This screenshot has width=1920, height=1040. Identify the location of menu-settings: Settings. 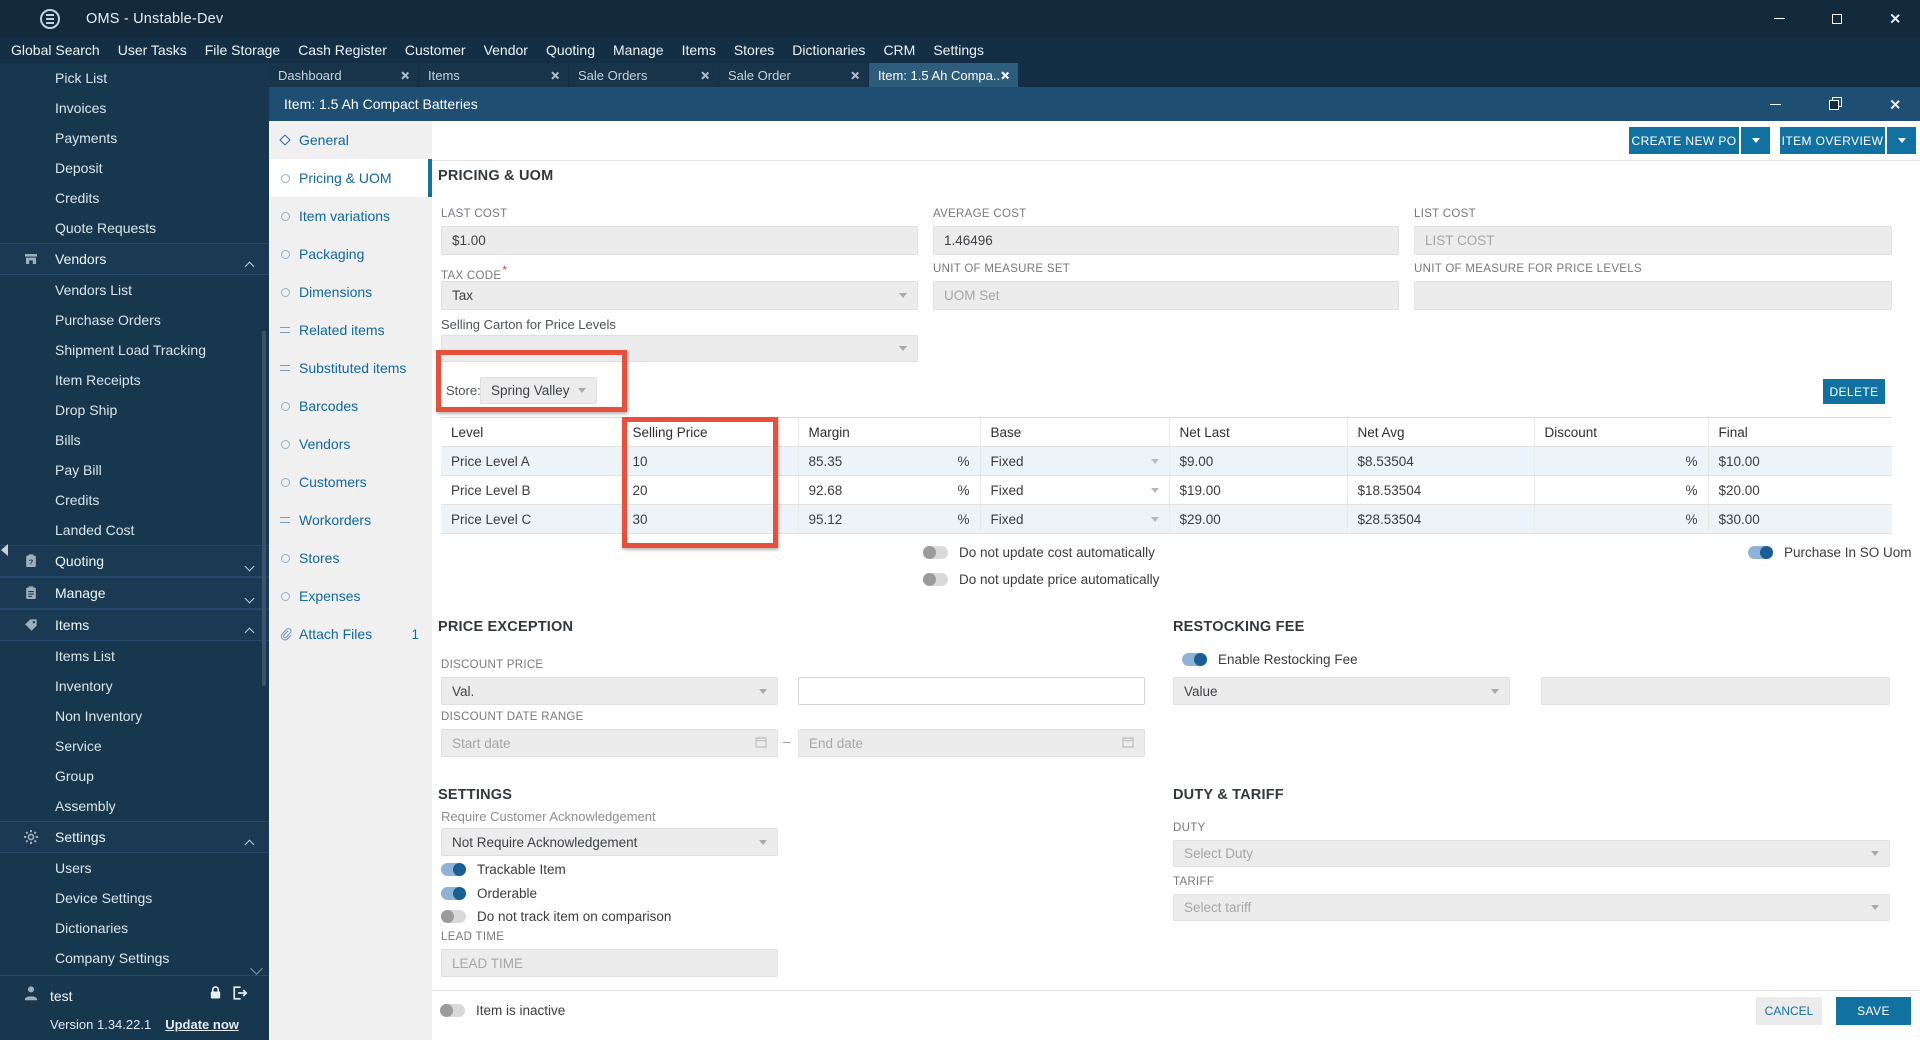
(958, 50).